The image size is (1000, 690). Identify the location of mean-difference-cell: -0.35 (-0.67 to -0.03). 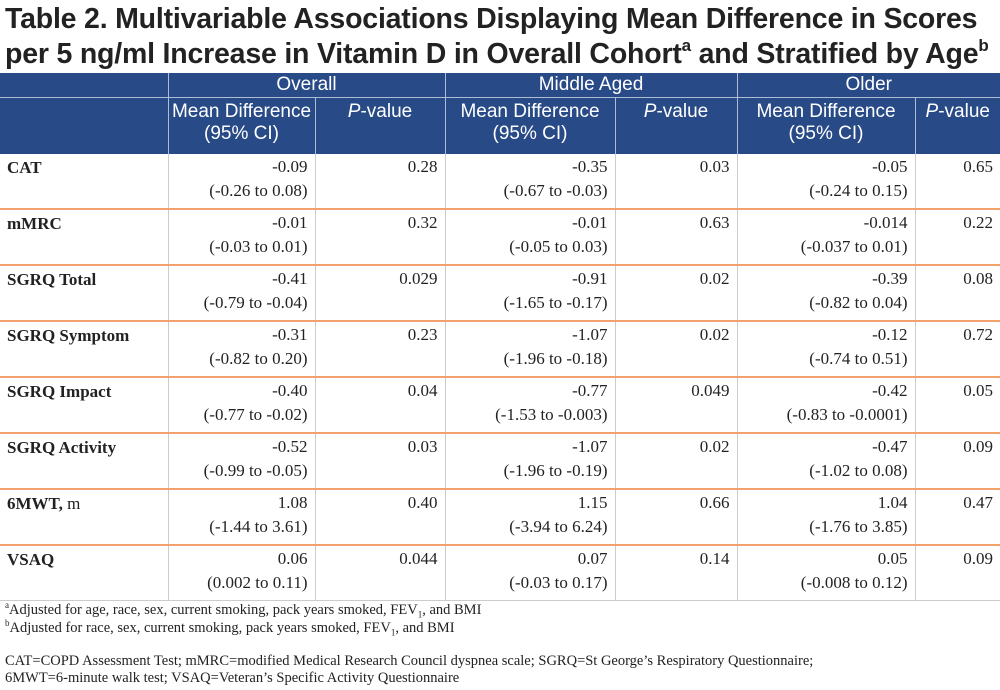
(530, 182).